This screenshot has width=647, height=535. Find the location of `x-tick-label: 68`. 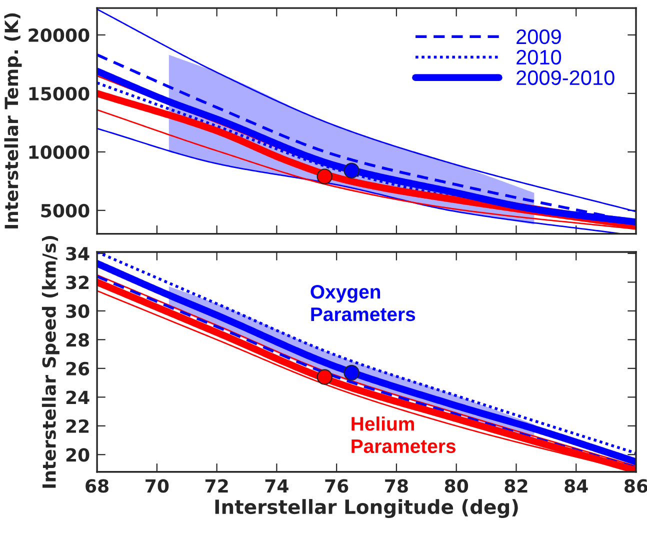

x-tick-label: 68 is located at coordinates (97, 486).